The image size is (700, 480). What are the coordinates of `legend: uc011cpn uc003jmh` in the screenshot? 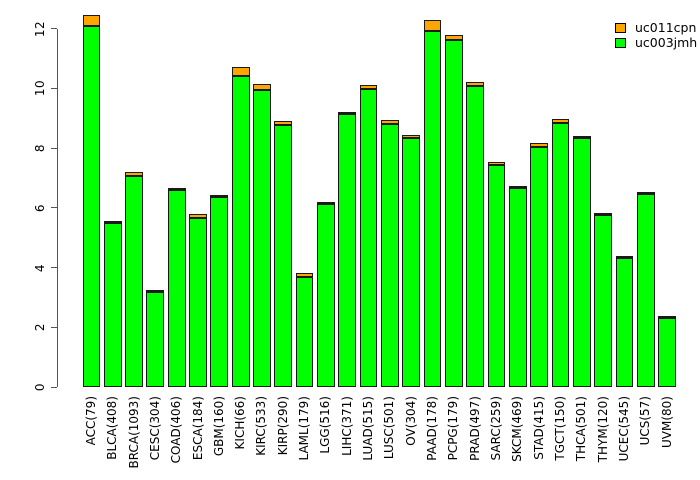 It's located at (656, 35).